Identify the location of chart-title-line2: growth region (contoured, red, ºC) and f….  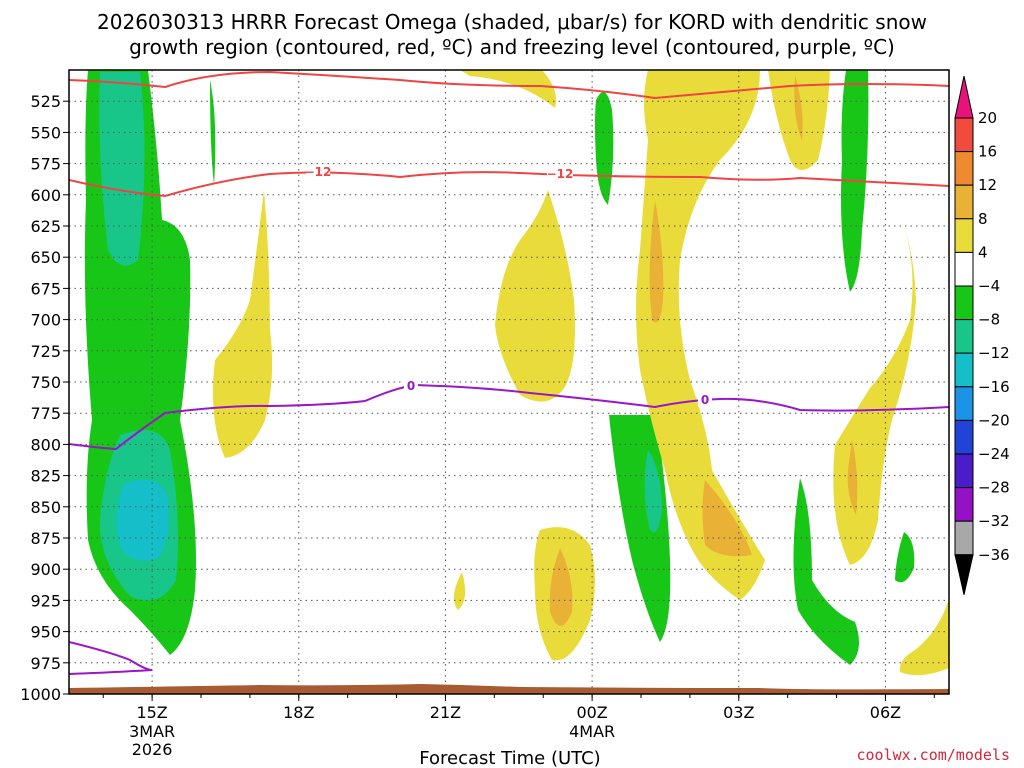
(512, 47).